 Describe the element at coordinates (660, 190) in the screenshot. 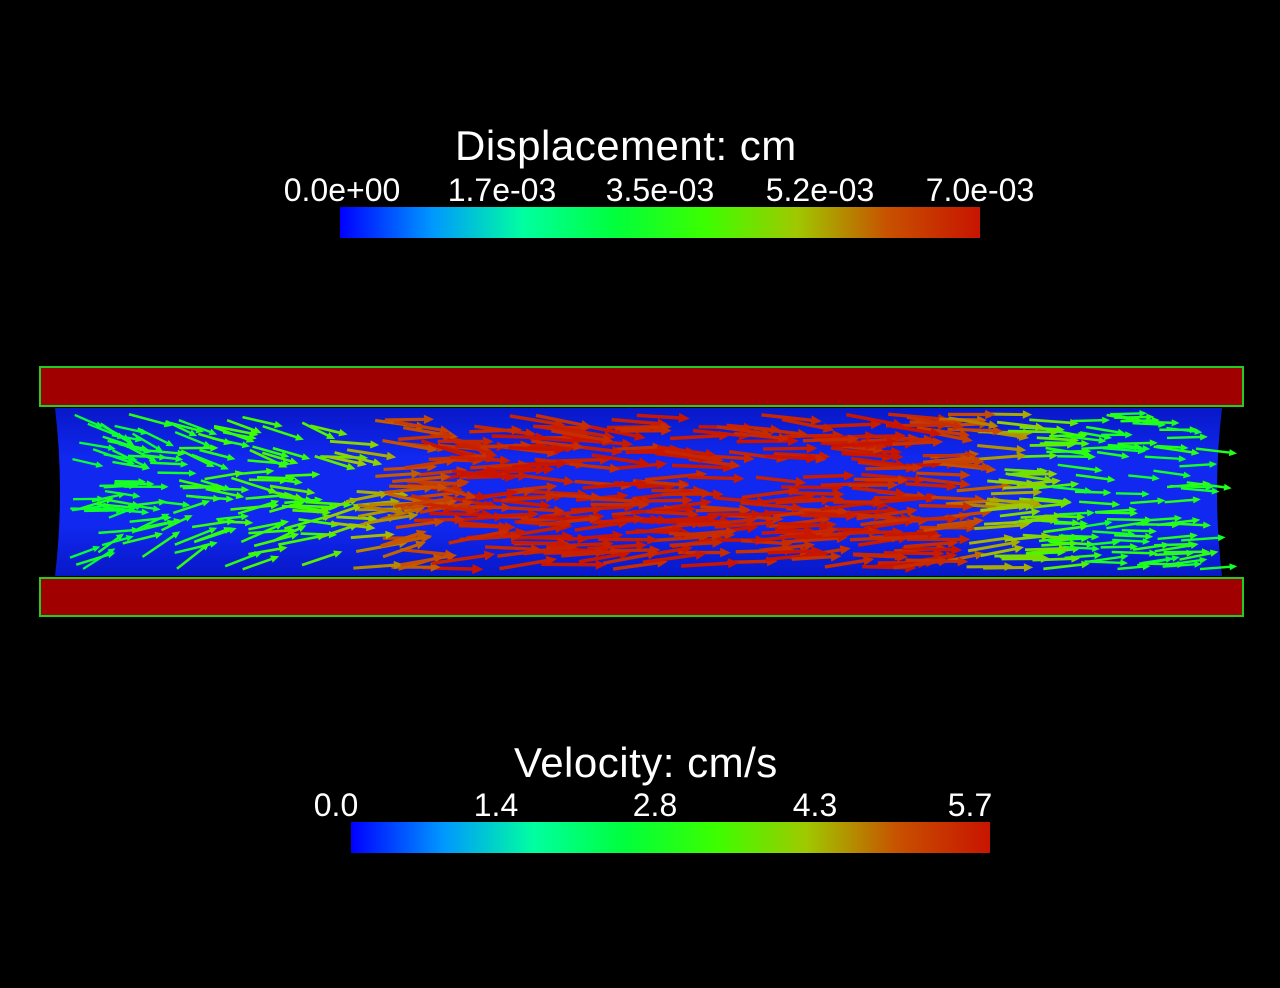

I see `displacement-tick-2: 3.5e-03` at that location.